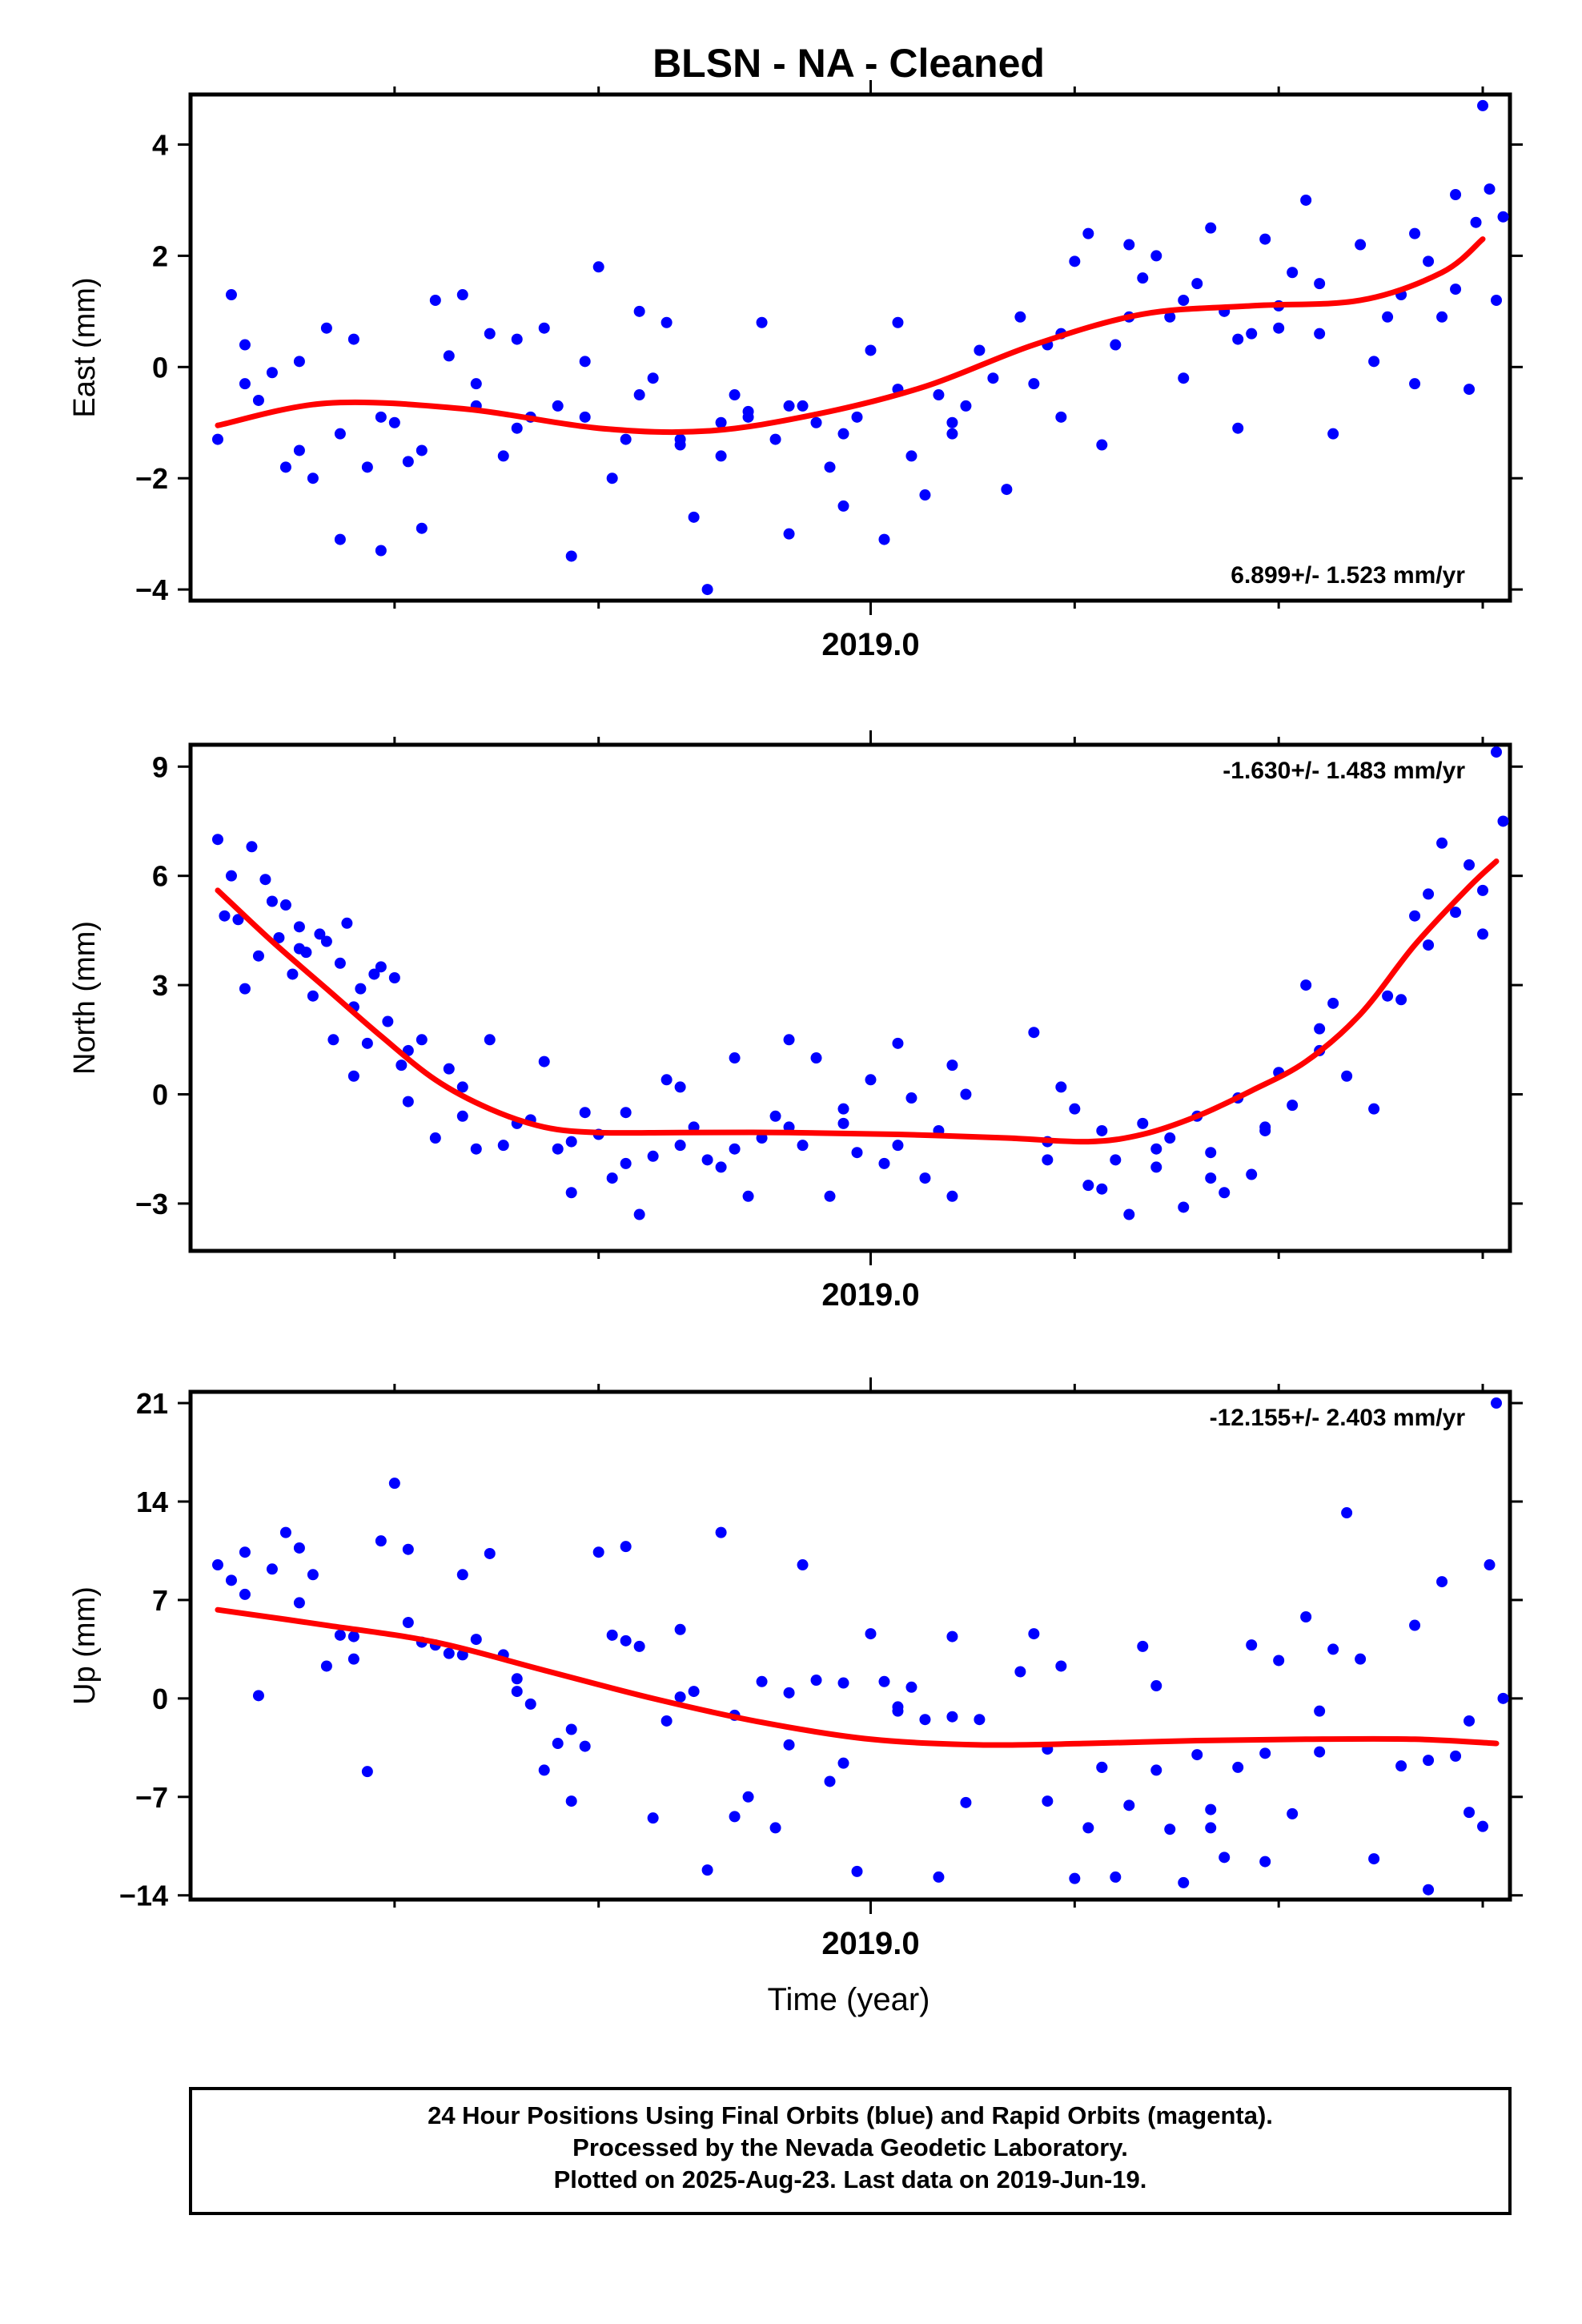  I want to click on y-tick-label: −7, so click(151, 1797).